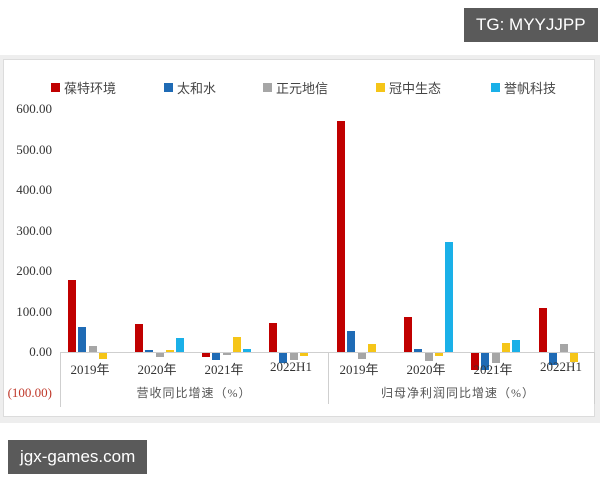 The image size is (600, 480). Describe the element at coordinates (90, 88) in the screenshot. I see `legend-label: 葆特环境` at that location.